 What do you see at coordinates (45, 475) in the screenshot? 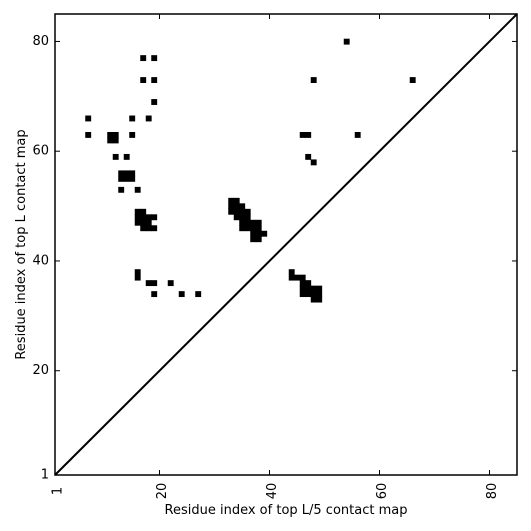
I see `y-tick-label: 1` at bounding box center [45, 475].